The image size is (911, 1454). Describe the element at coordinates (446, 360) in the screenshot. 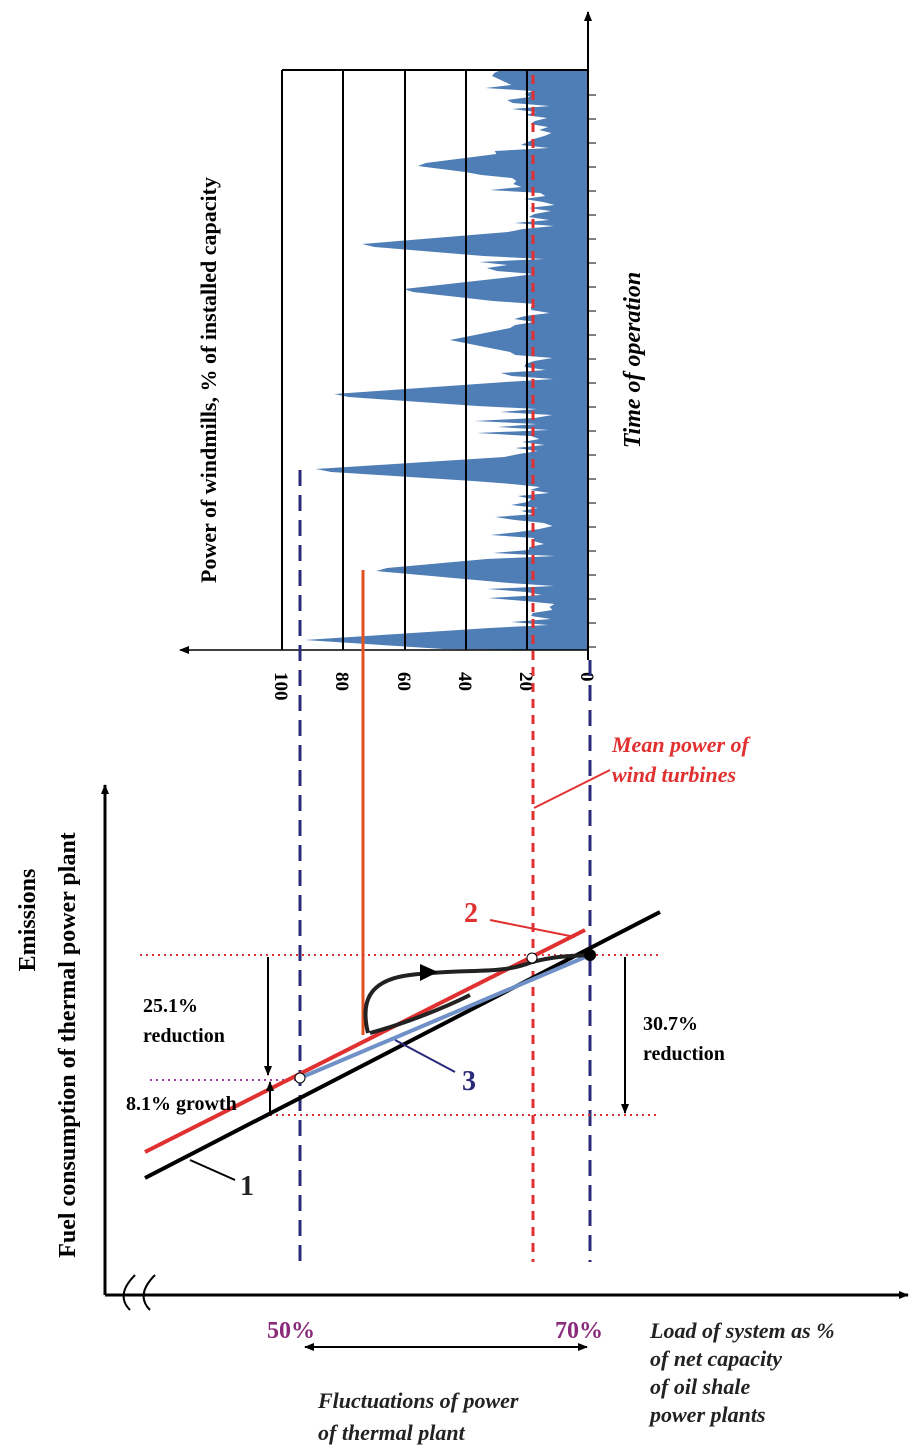

I see `wind-power-area` at that location.